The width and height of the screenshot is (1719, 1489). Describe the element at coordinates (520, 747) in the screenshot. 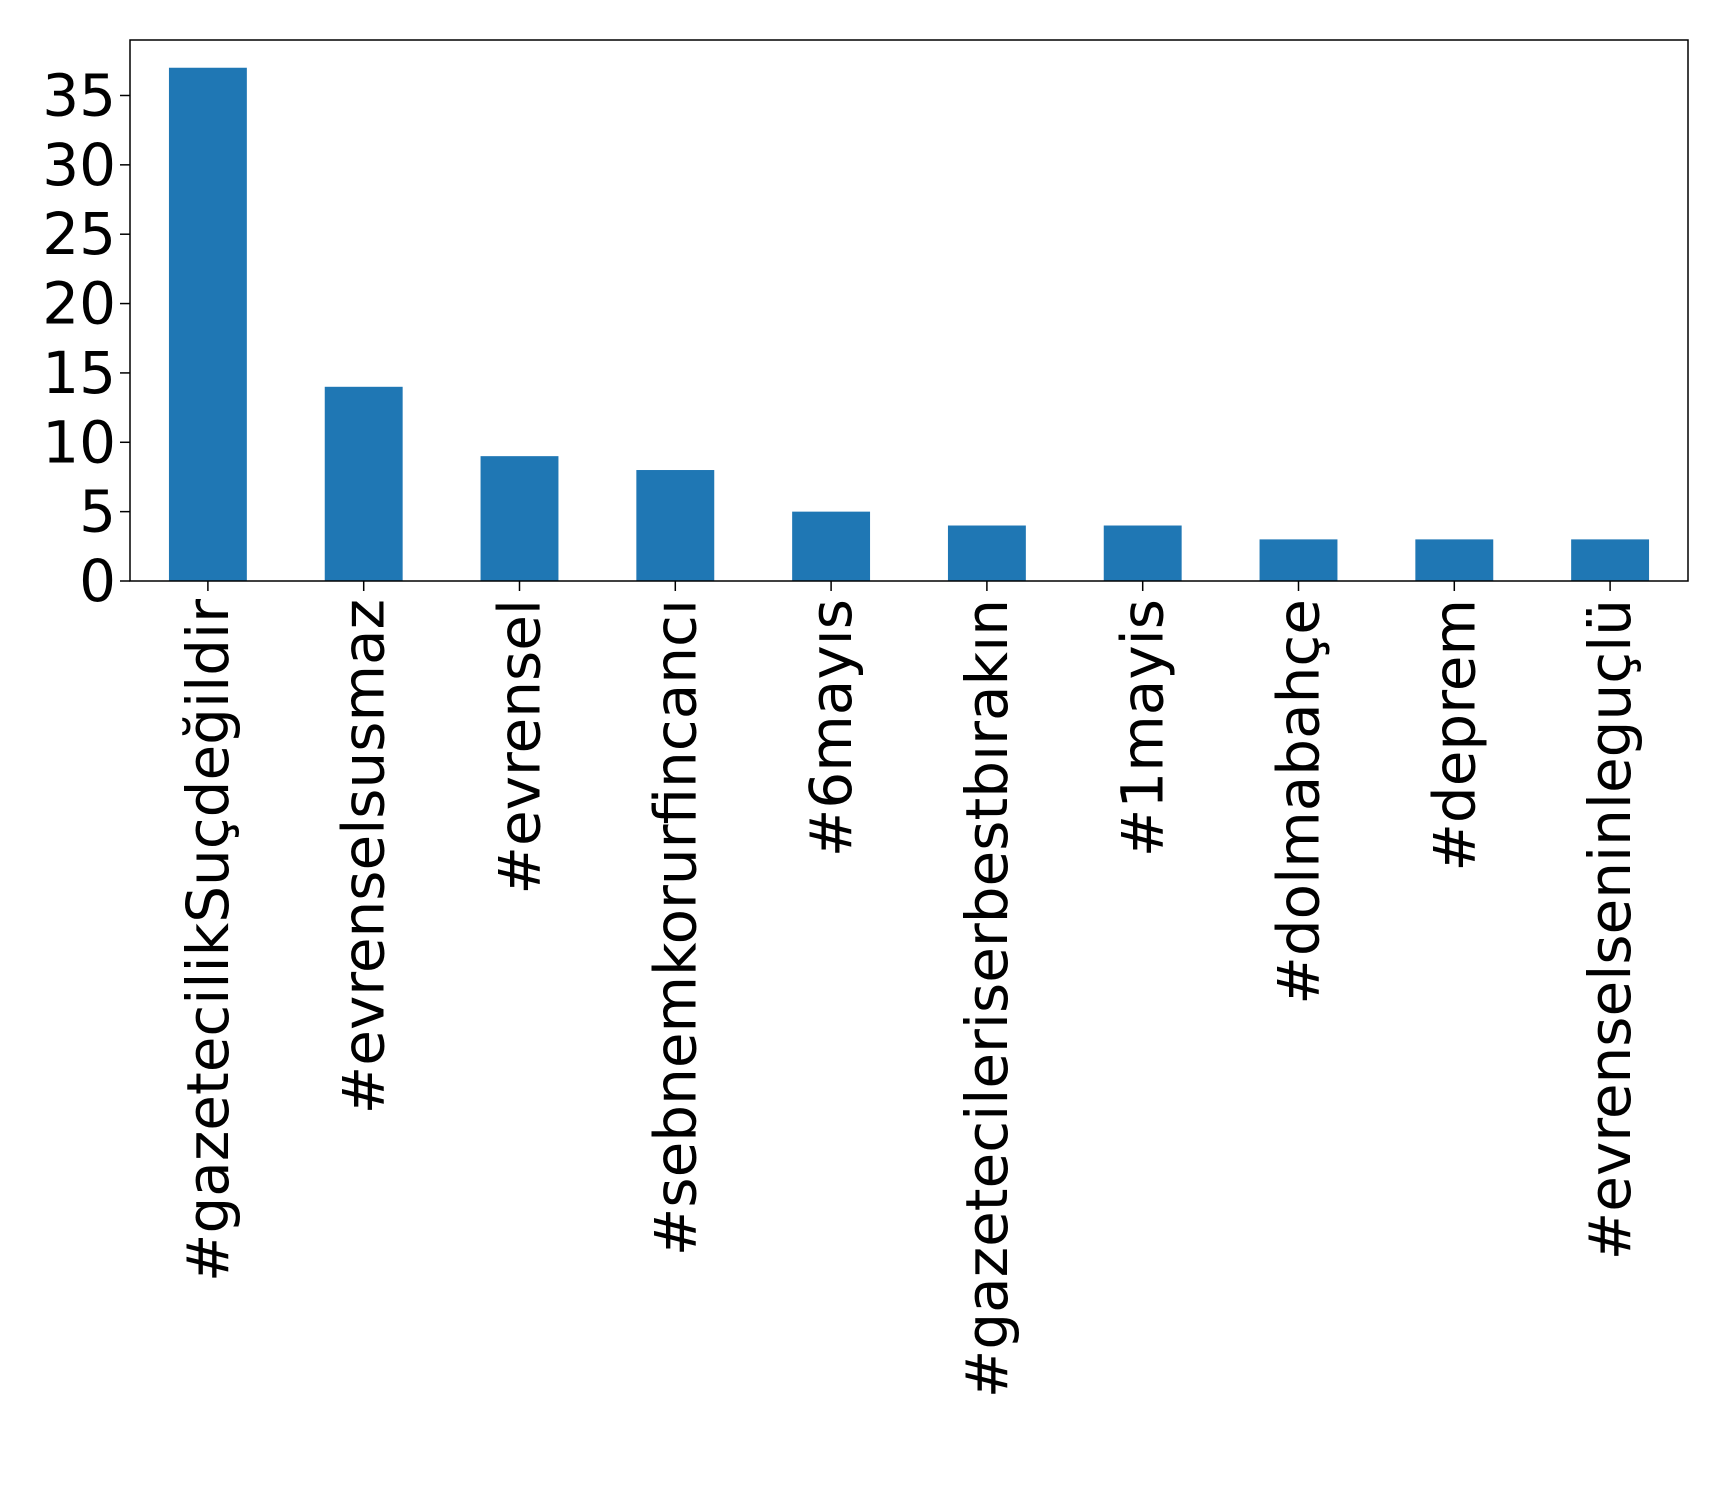

I see `x-tick-label: #evrensel` at that location.